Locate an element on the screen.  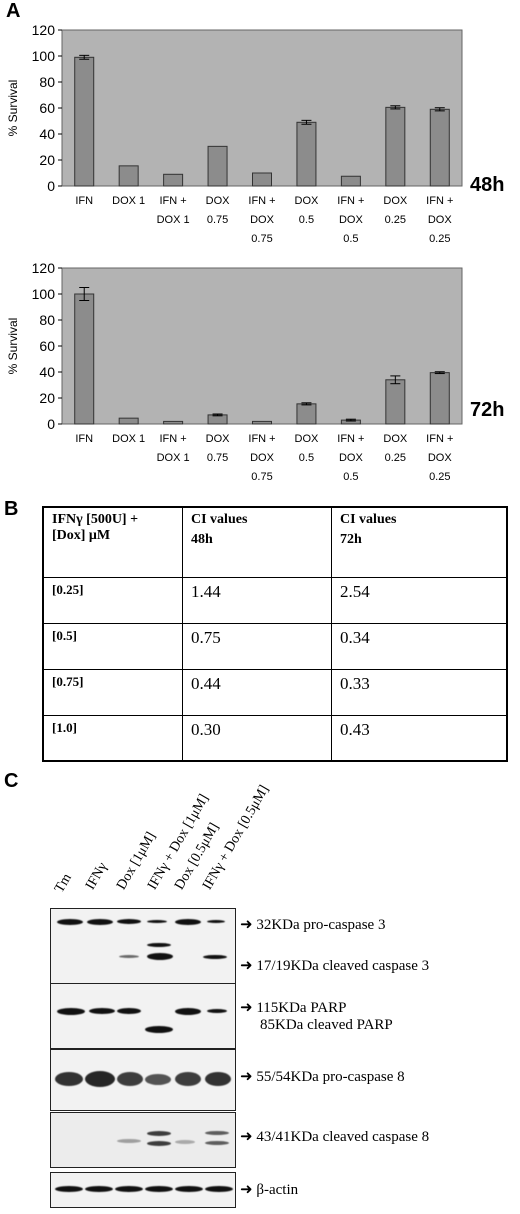
row-concentration: [0.5] is located at coordinates (112, 646).